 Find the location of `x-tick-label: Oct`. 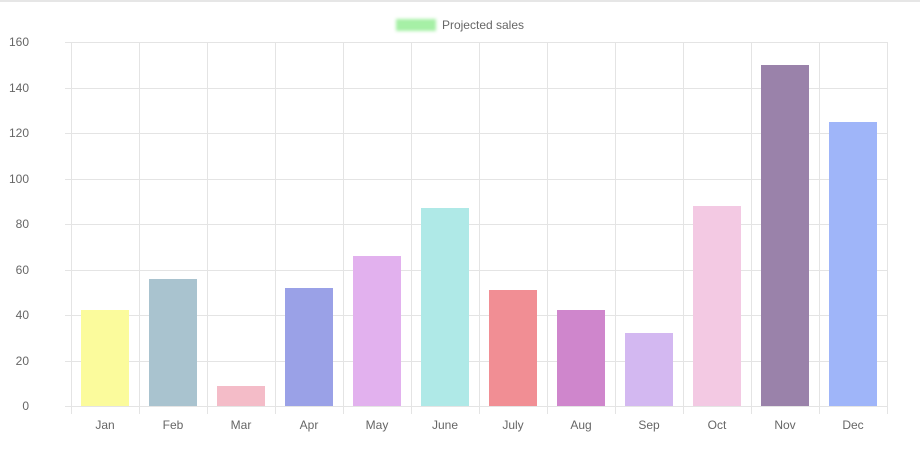

x-tick-label: Oct is located at coordinates (717, 425).